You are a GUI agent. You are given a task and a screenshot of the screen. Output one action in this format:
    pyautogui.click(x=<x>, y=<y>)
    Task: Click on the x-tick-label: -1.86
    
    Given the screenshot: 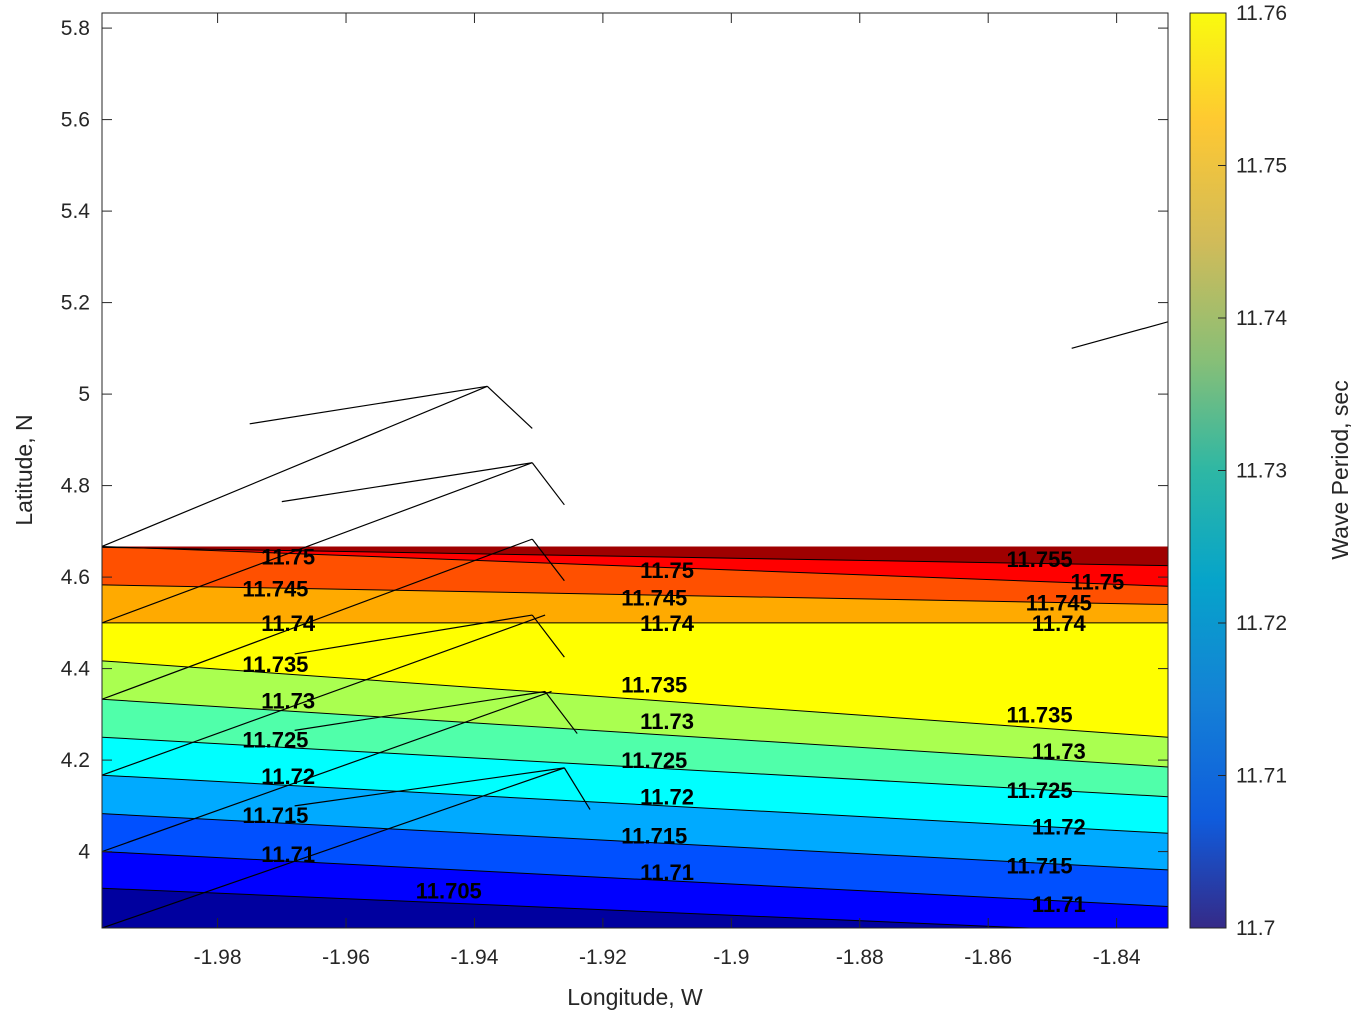 What is the action you would take?
    pyautogui.click(x=988, y=957)
    